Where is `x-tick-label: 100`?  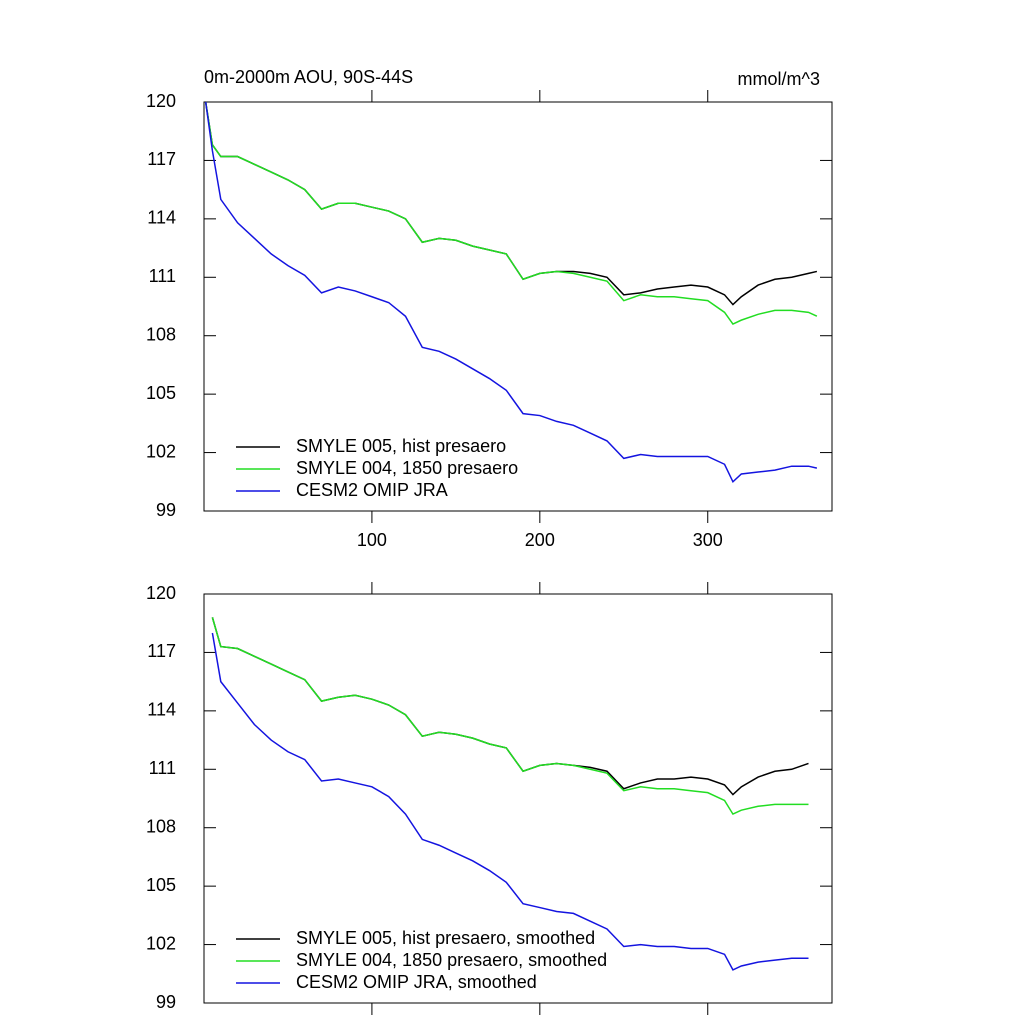
x-tick-label: 100 is located at coordinates (372, 540).